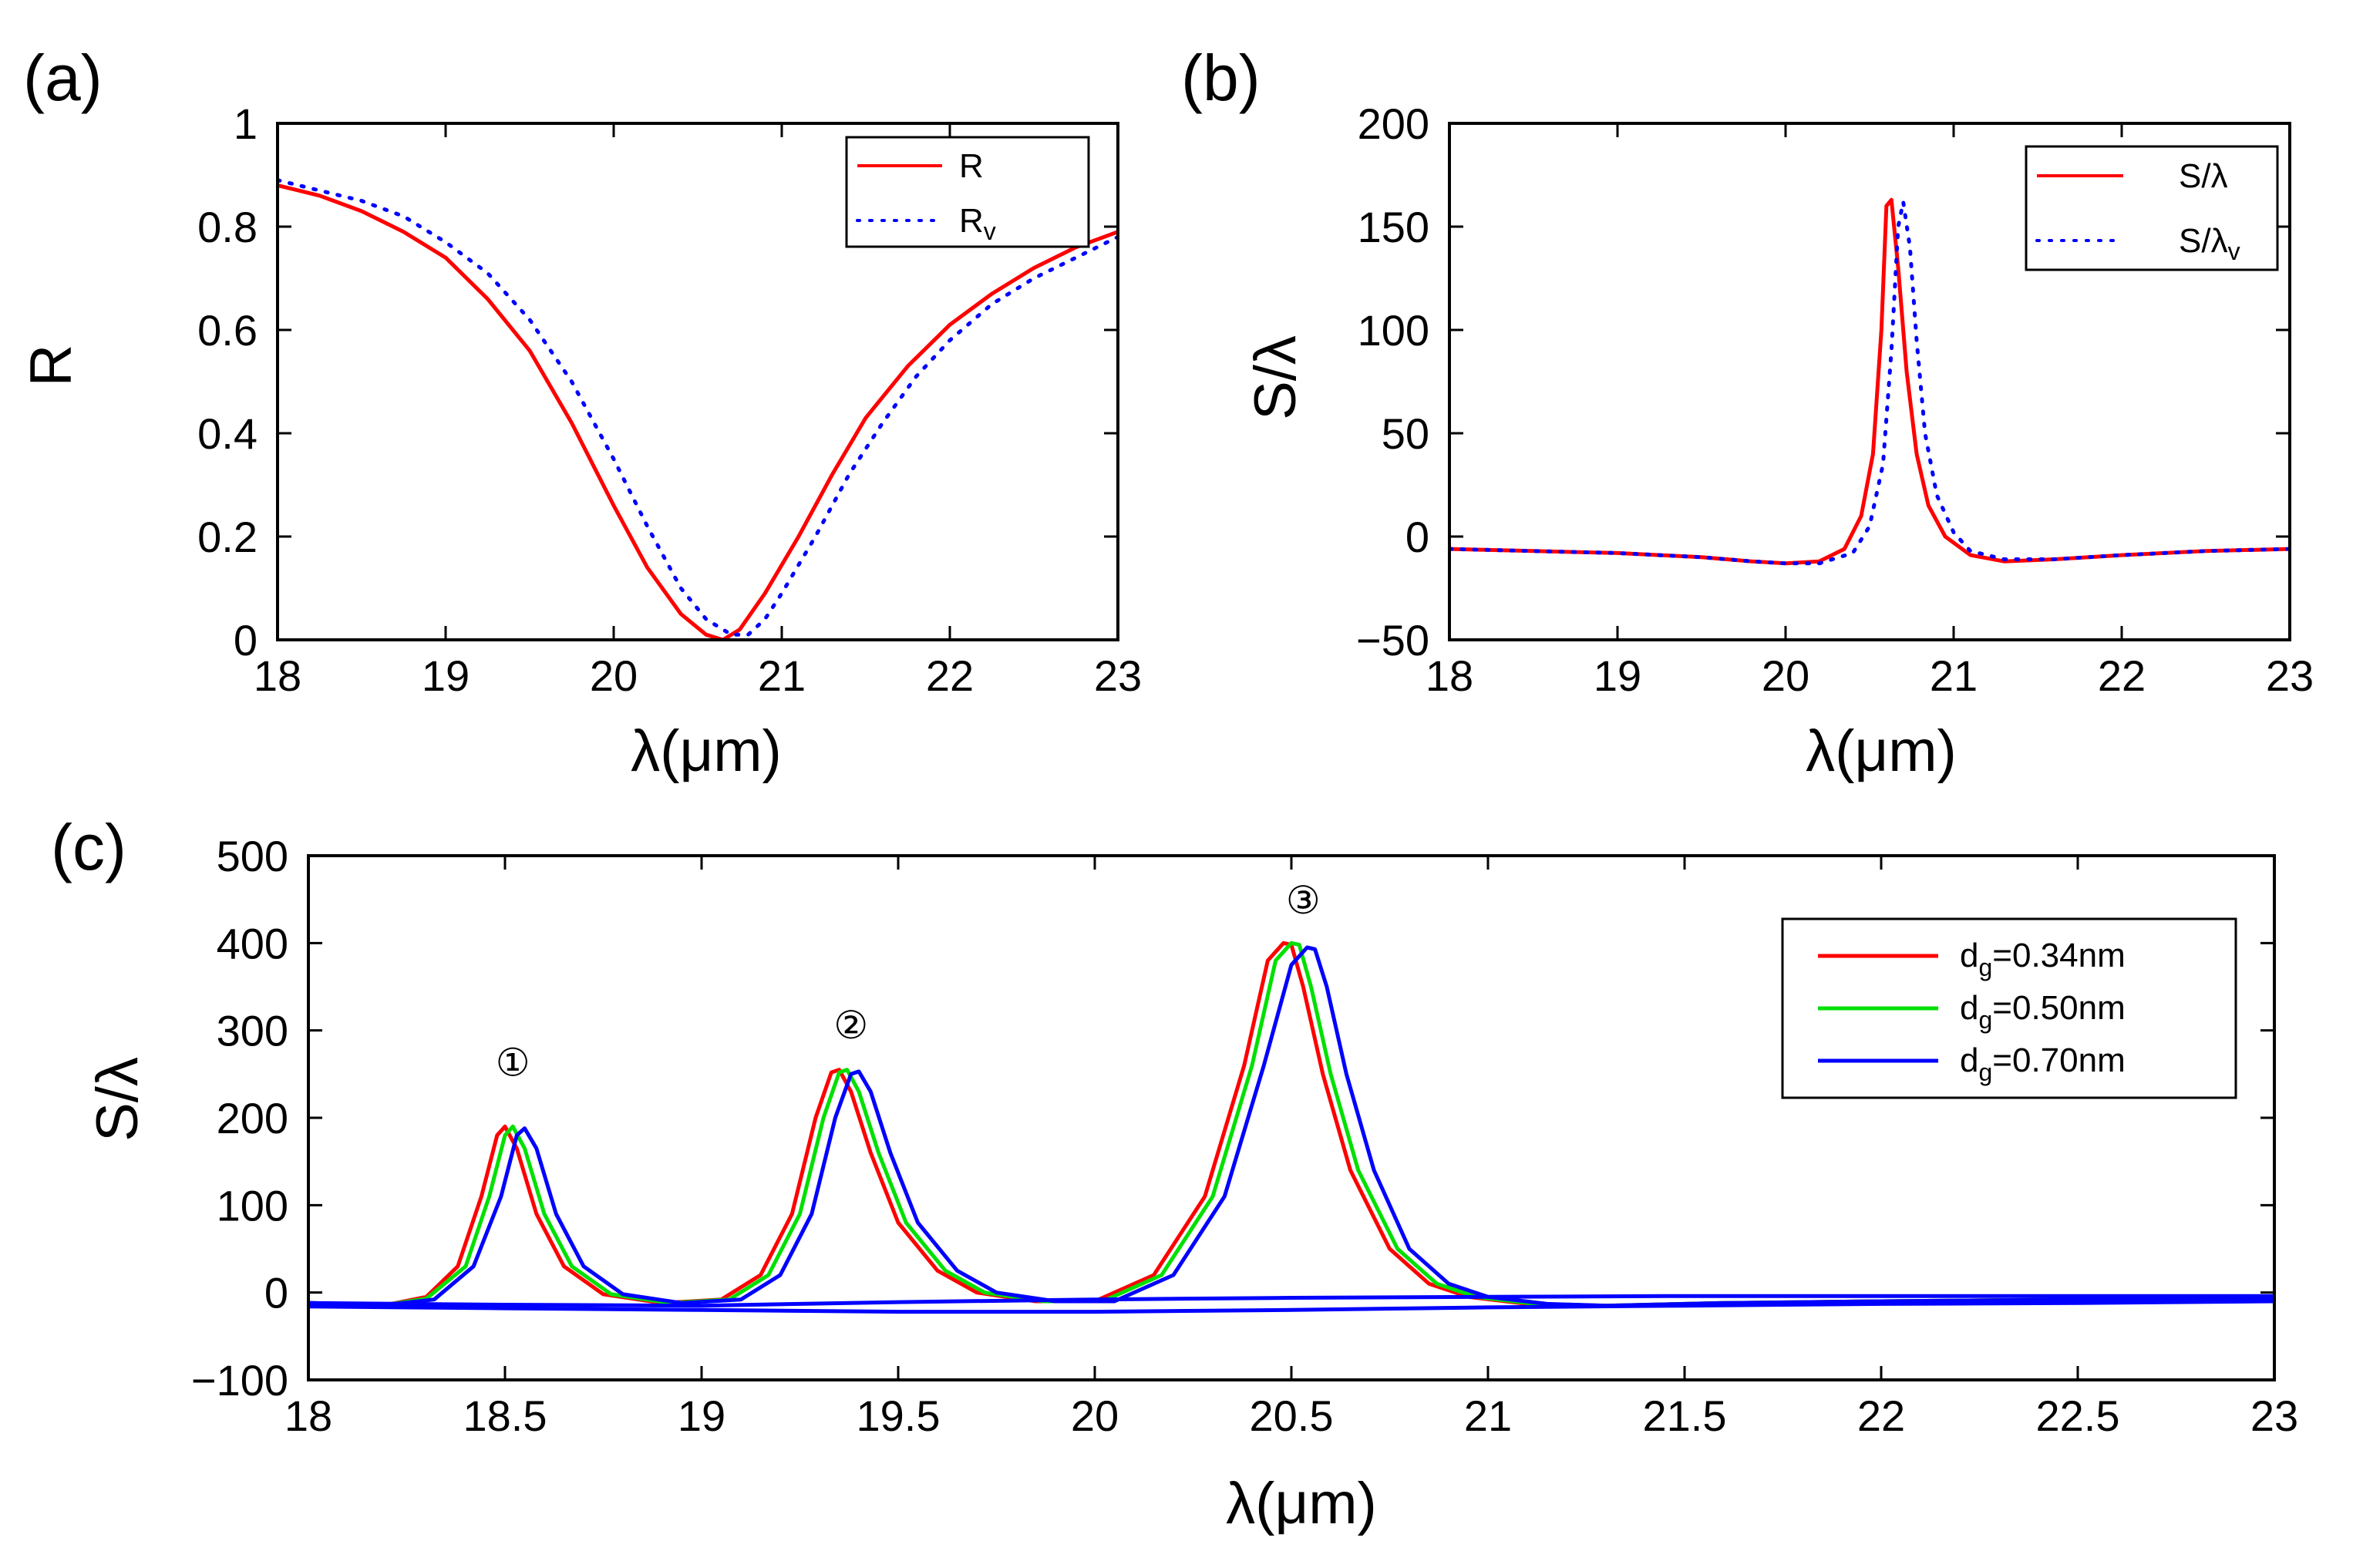  Describe the element at coordinates (2209, 243) in the screenshot. I see `legend-label-sv: S/λv` at that location.